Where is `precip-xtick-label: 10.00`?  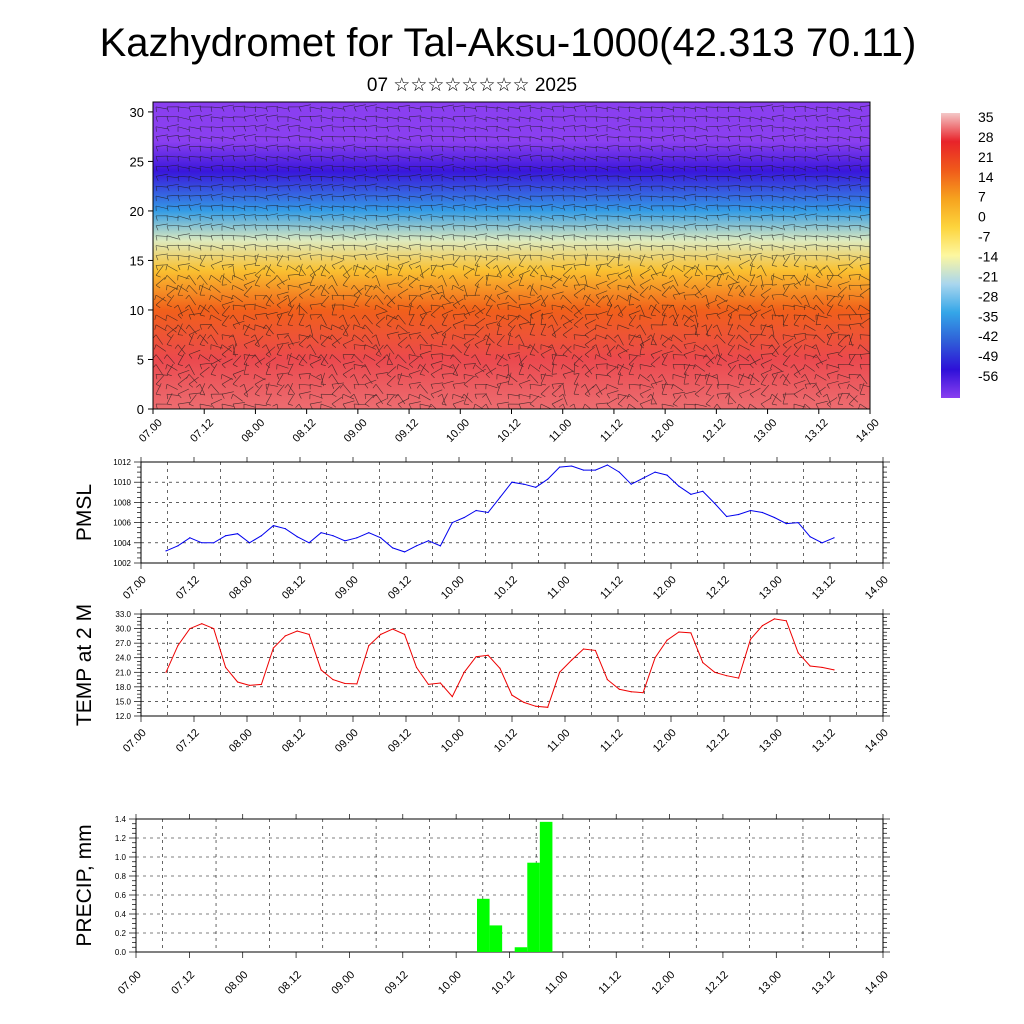 precip-xtick-label: 10.00 is located at coordinates (450, 983).